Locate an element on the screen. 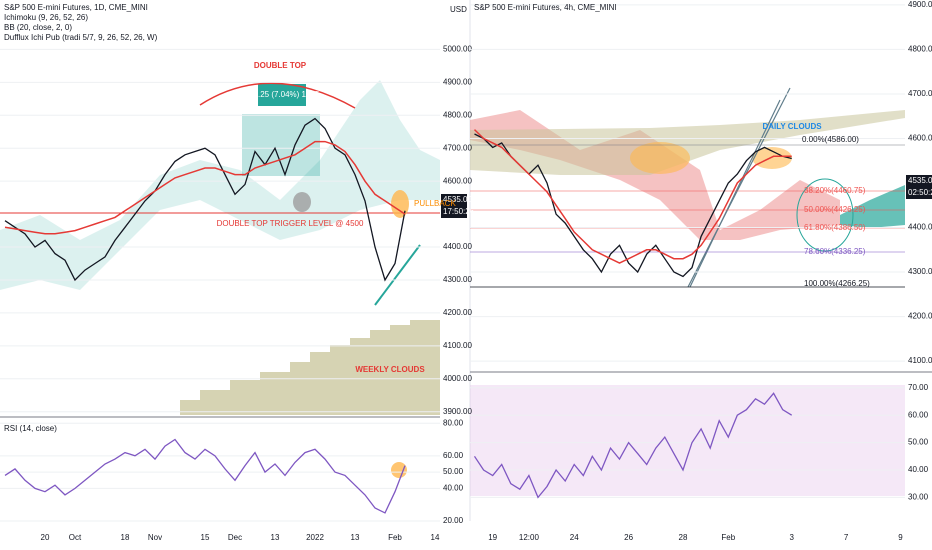  y-tick-label: 3900.00 is located at coordinates (457, 411).